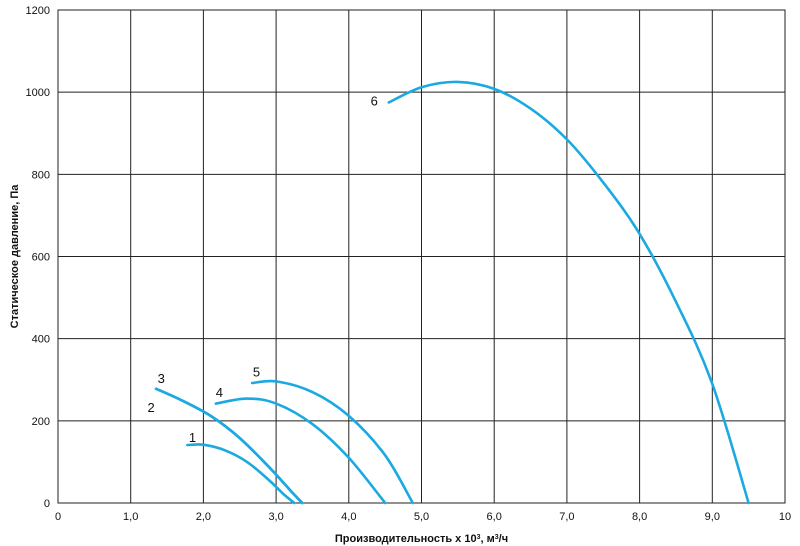 Image resolution: width=800 pixels, height=546 pixels. What do you see at coordinates (566, 517) in the screenshot?
I see `x-tick-label: 7,0` at bounding box center [566, 517].